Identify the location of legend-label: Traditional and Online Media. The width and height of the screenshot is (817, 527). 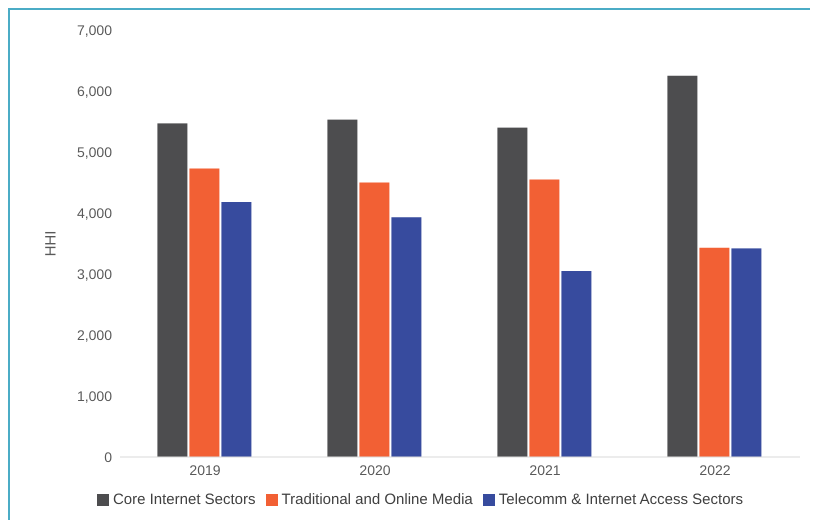
(377, 499).